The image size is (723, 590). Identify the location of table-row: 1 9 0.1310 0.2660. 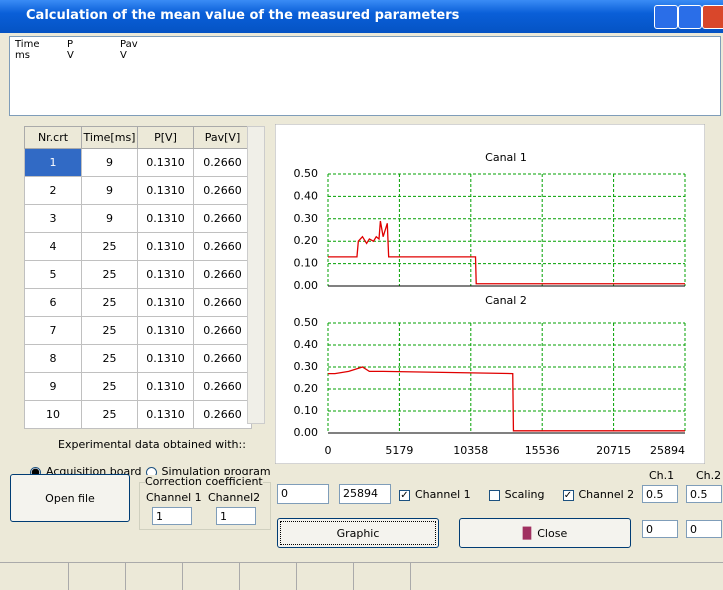
(138, 162).